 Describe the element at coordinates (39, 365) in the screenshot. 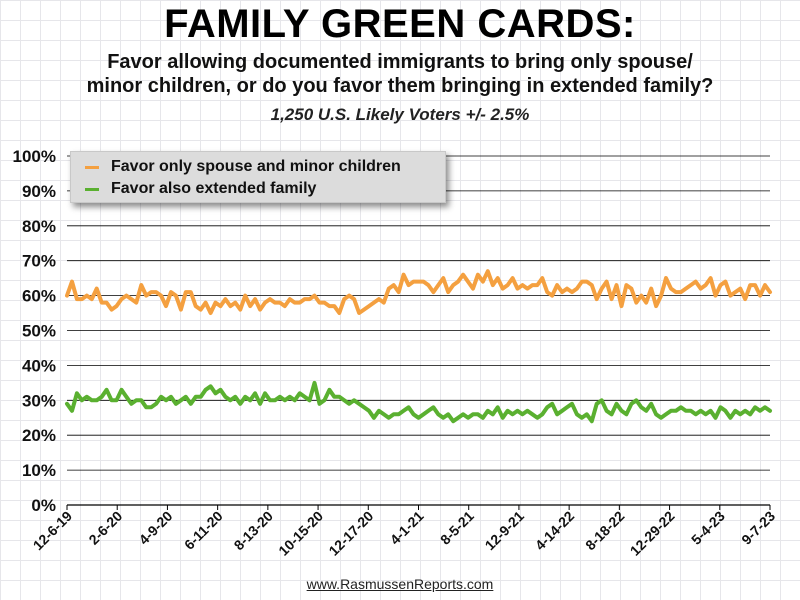

I see `y-tick-label: 40%` at that location.